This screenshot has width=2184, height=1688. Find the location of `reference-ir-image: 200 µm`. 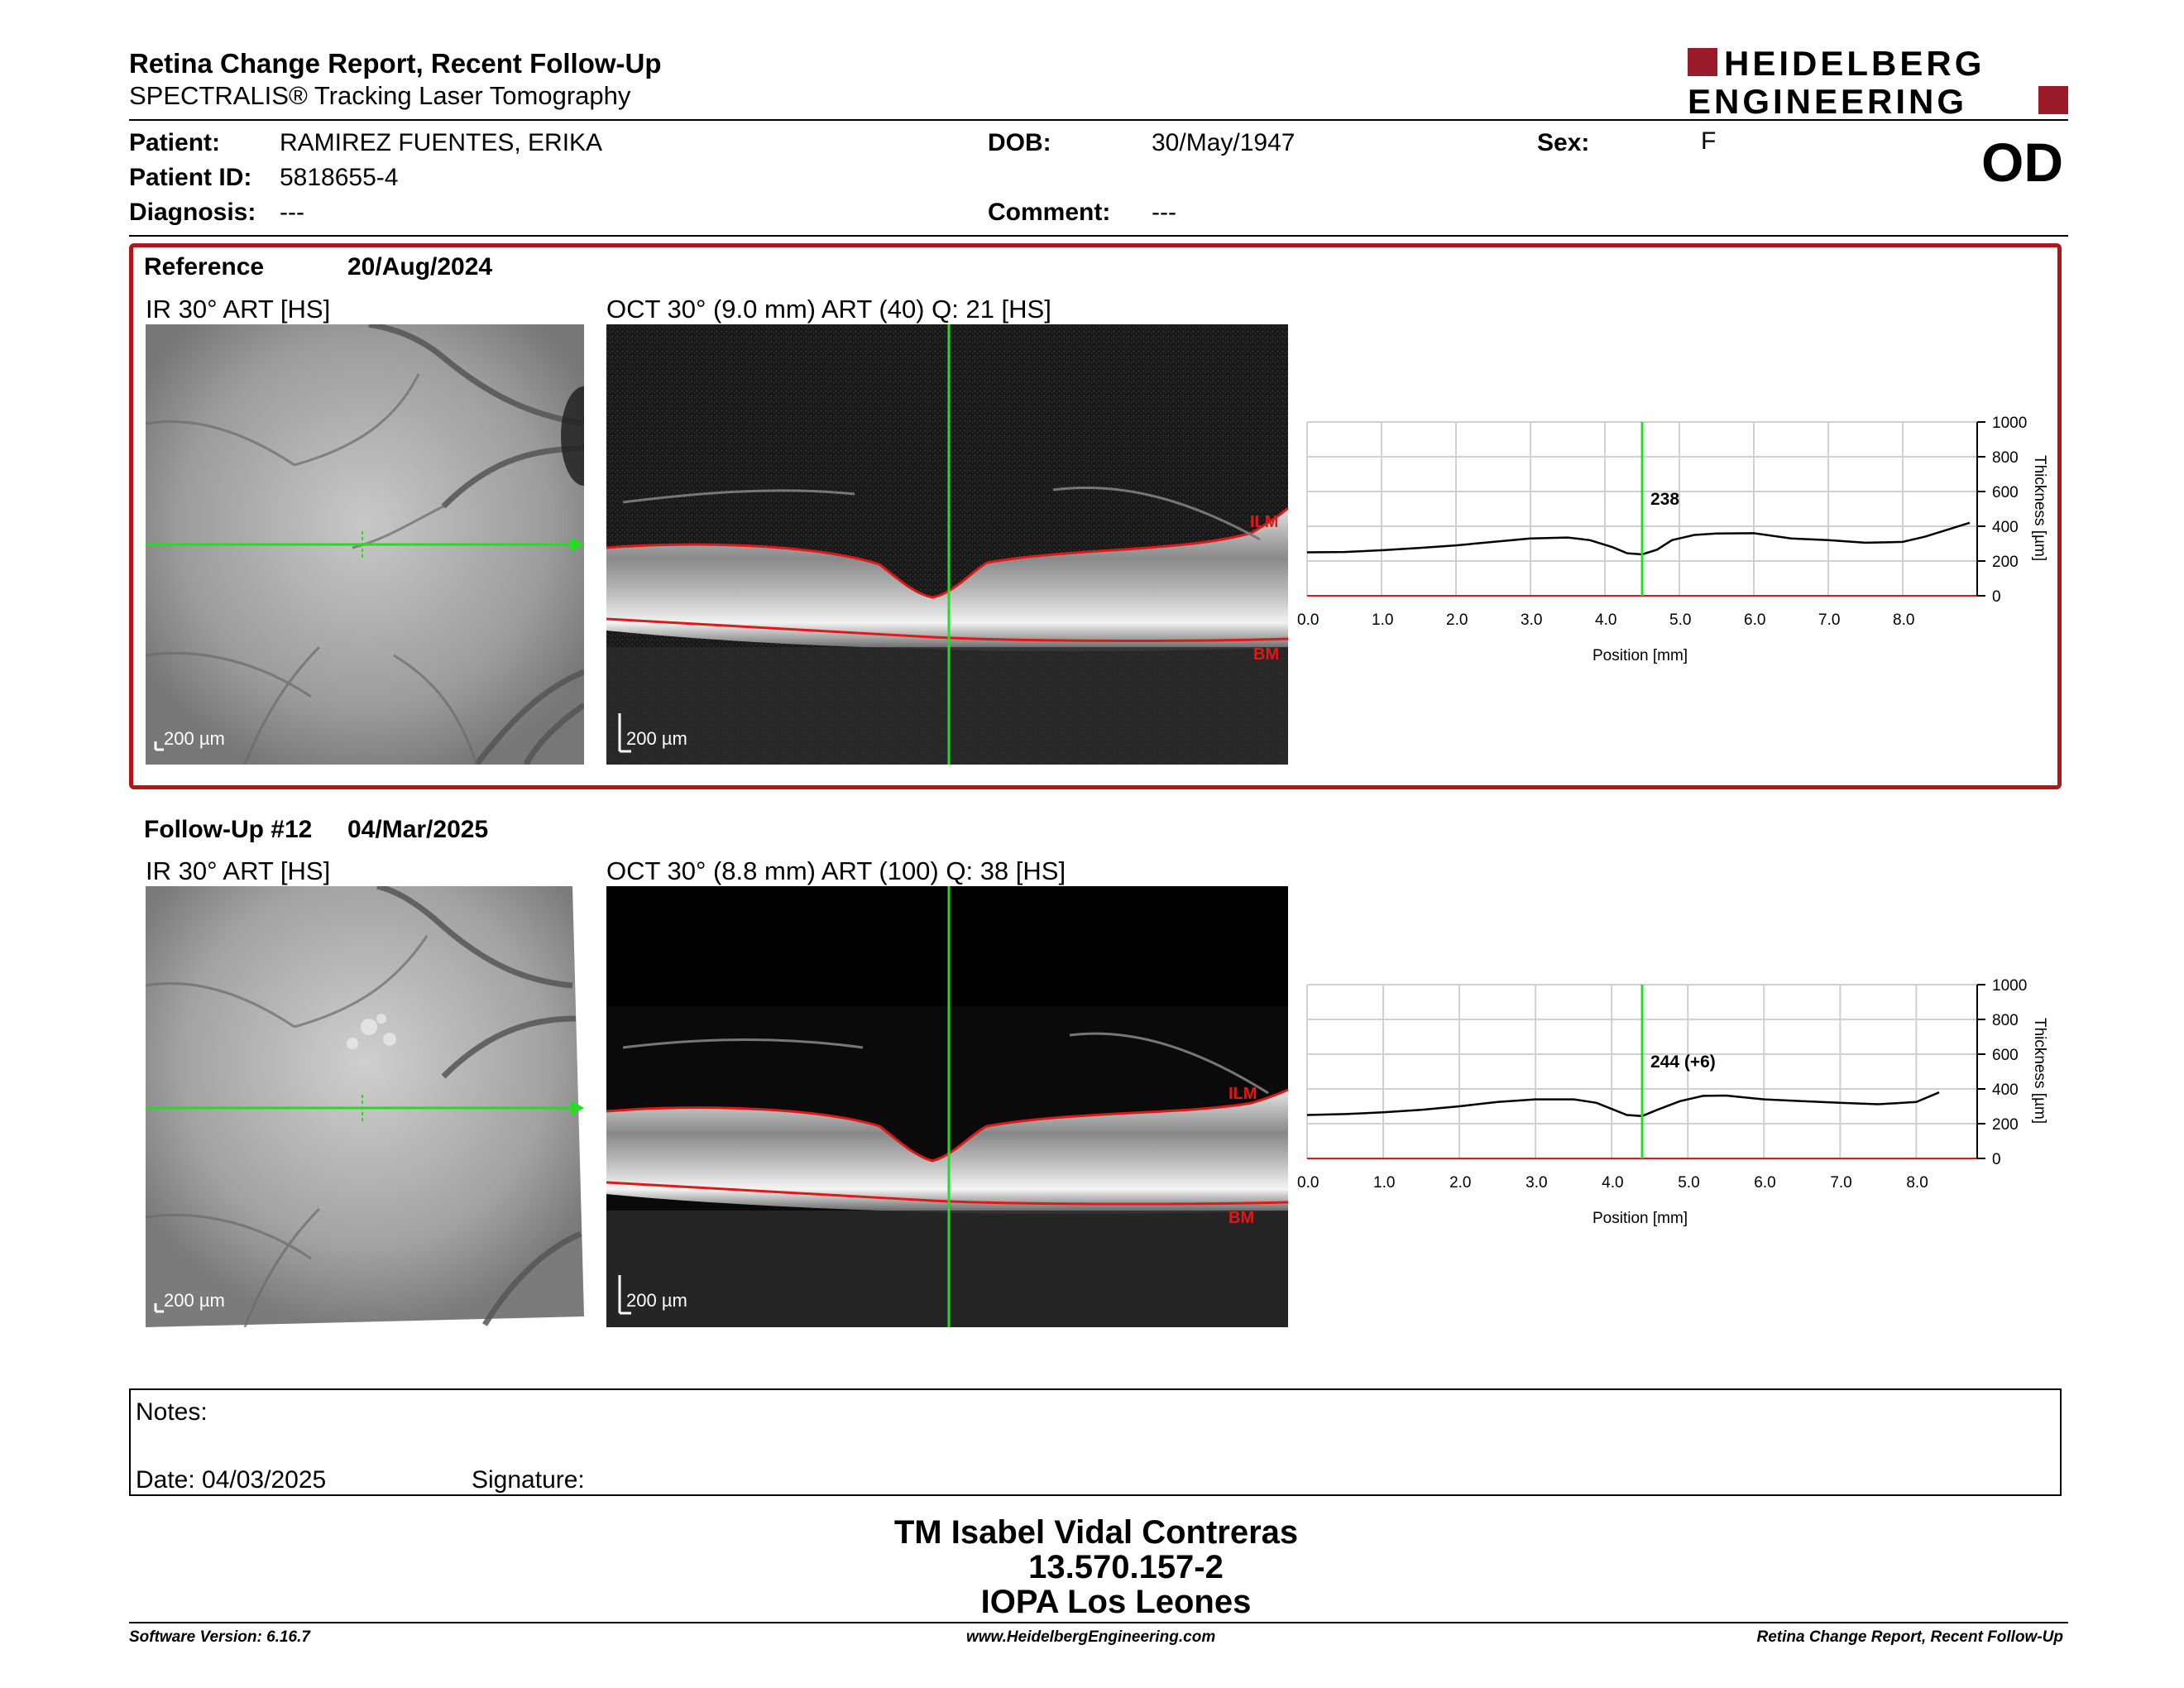

reference-ir-image: 200 µm is located at coordinates (365, 544).